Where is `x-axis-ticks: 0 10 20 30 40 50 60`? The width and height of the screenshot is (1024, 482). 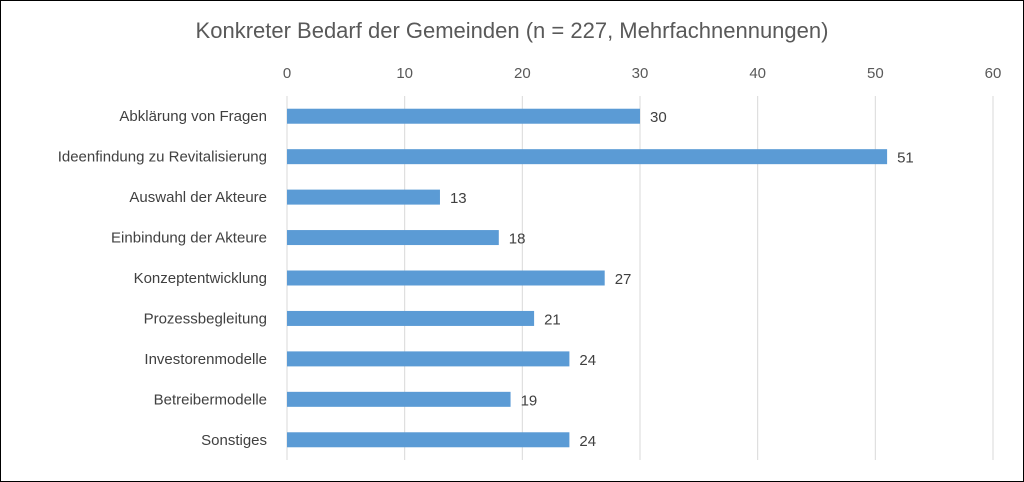 x-axis-ticks: 0 10 20 30 40 50 60 is located at coordinates (642, 73).